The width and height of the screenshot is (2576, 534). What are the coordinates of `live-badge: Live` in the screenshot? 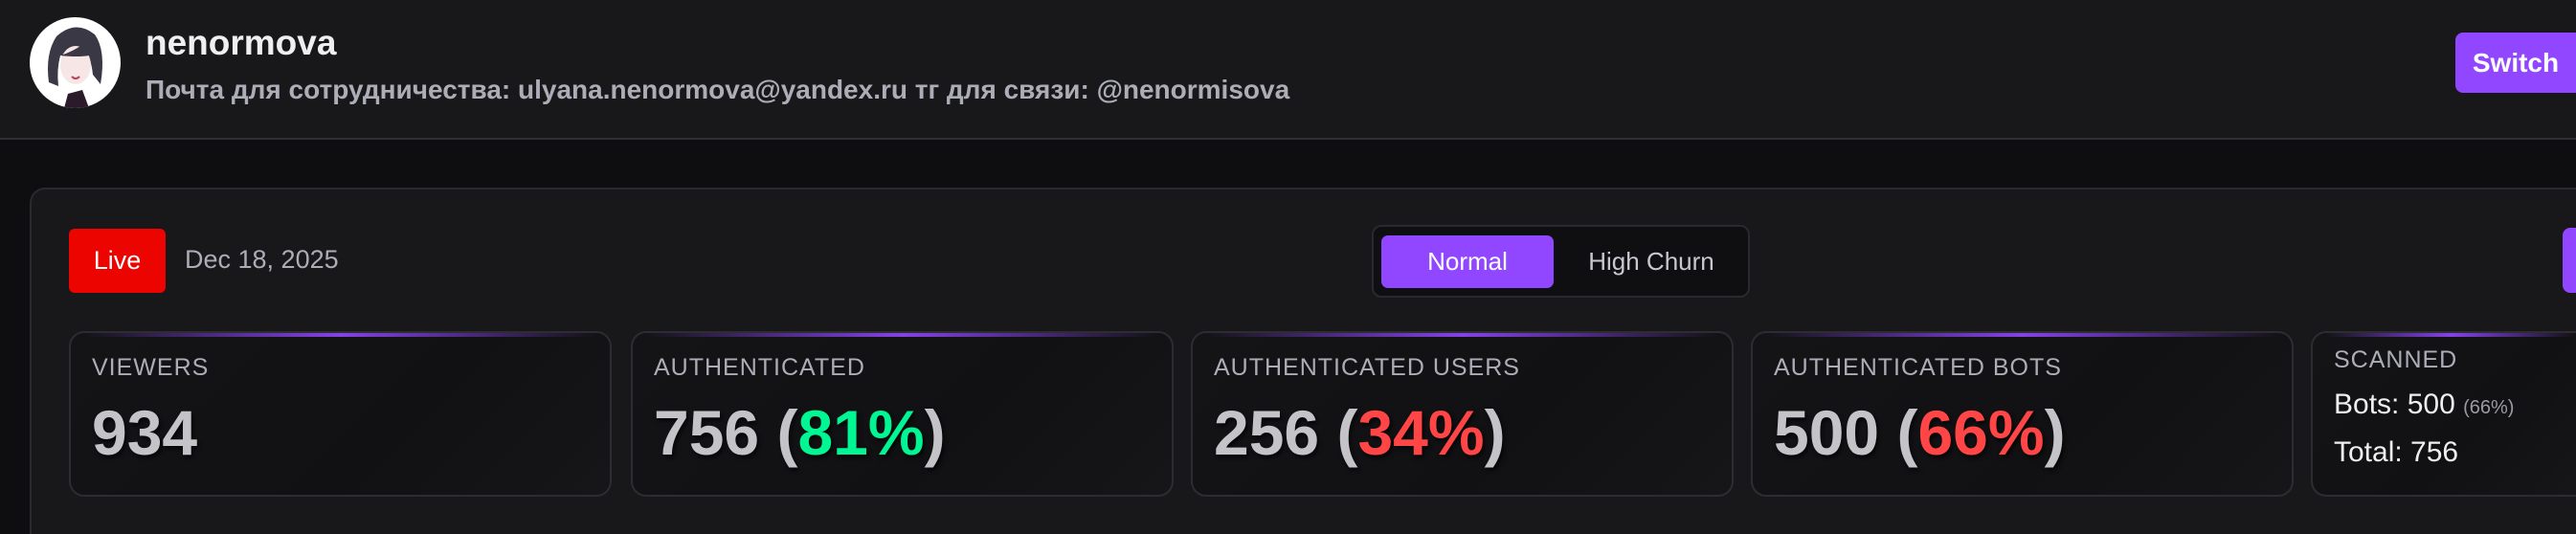 It's located at (118, 261).